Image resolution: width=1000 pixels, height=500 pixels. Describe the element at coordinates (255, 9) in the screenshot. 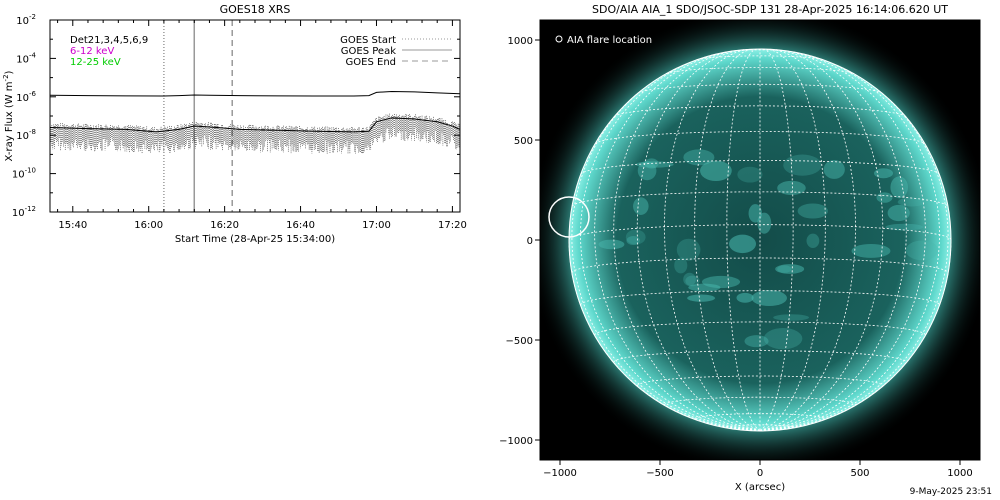

I see `chart-title: GOES18 XRS` at that location.